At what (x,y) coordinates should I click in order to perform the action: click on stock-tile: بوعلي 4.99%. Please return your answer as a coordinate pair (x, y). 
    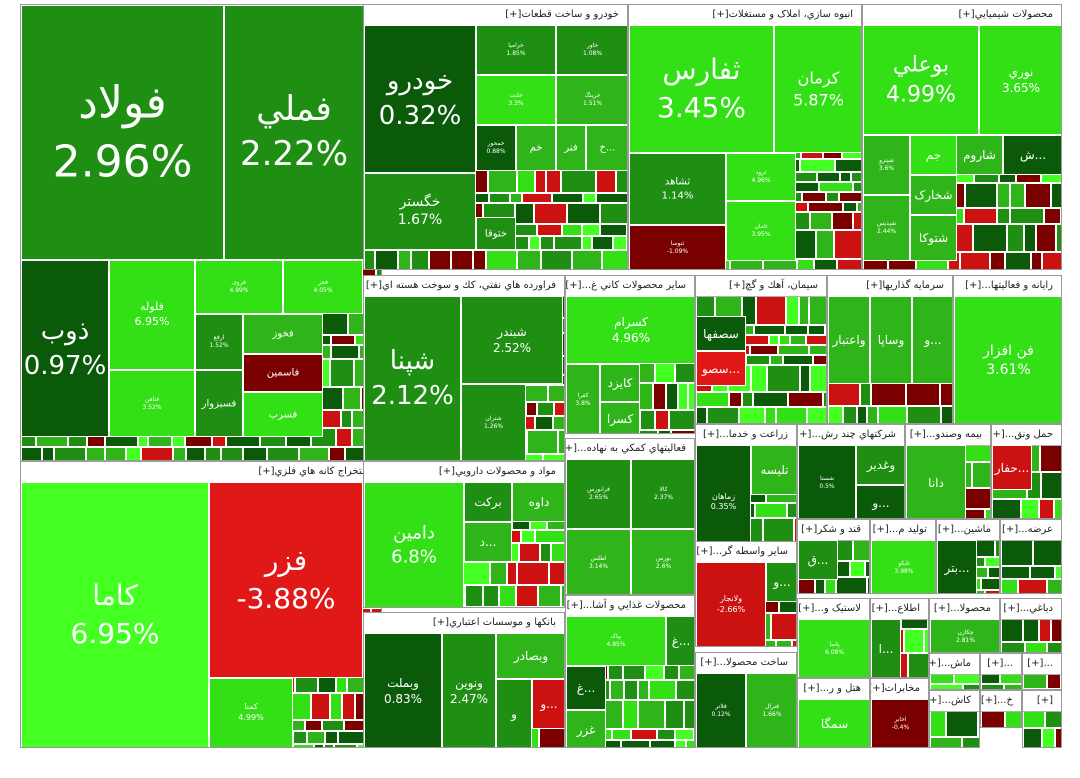
    Looking at the image, I should click on (921, 80).